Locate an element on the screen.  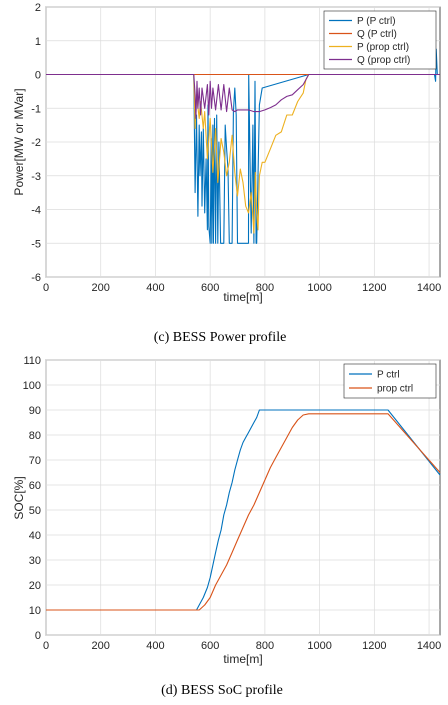
y-tick-label: -3 is located at coordinates (36, 177).